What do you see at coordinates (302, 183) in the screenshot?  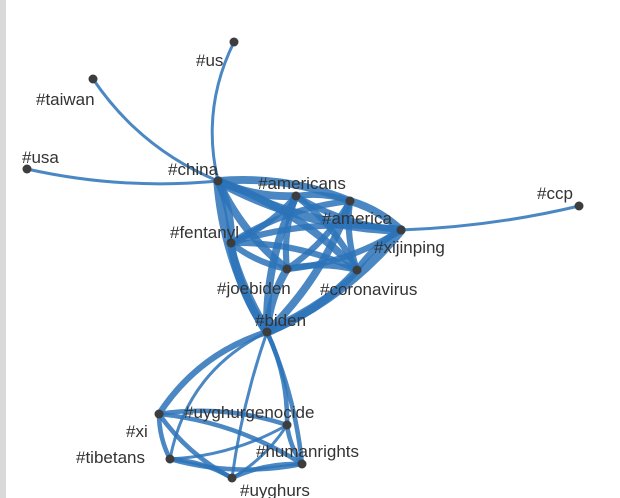 I see `node-label-americans: #americans` at bounding box center [302, 183].